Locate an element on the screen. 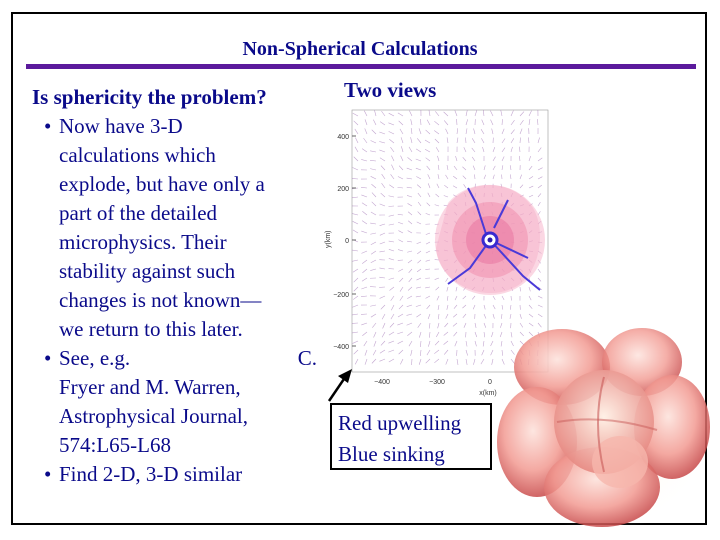 This screenshot has height=540, width=720. bullet-1-line: microphysics. Their is located at coordinates (143, 242).